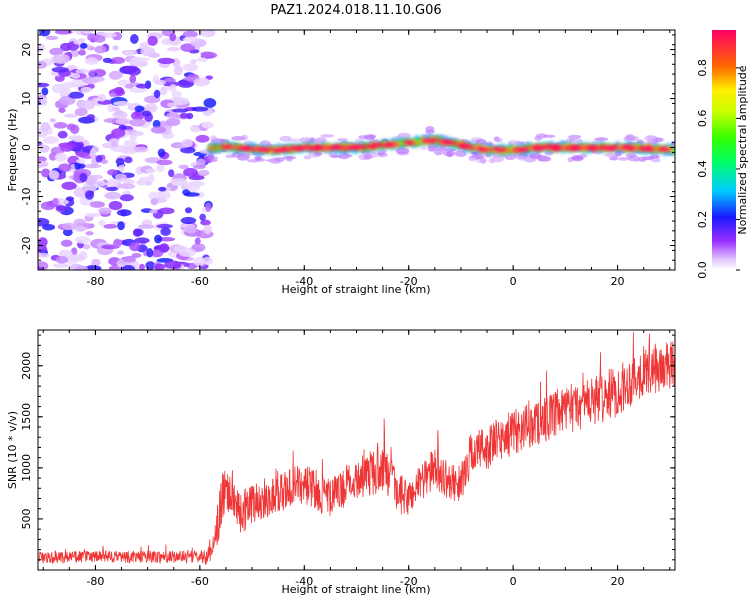 The height and width of the screenshot is (600, 750). I want to click on spectrogram-xtick-label: -60, so click(200, 281).